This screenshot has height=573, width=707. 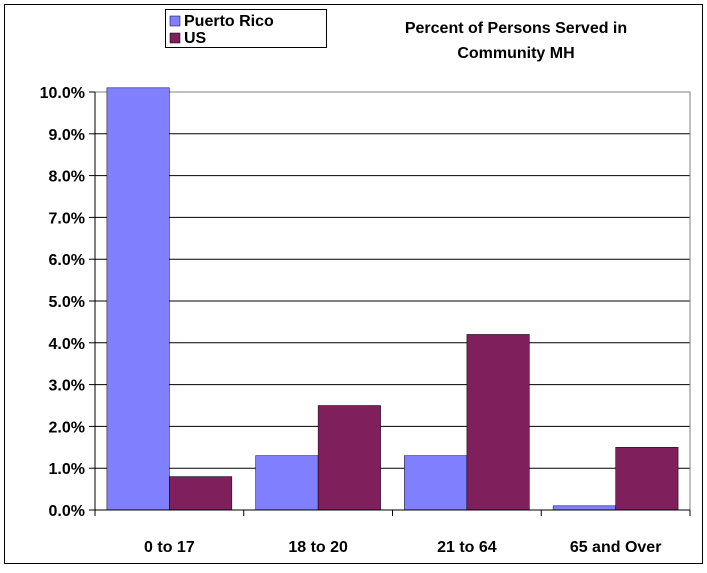 I want to click on legend-swatch-us, so click(x=175, y=38).